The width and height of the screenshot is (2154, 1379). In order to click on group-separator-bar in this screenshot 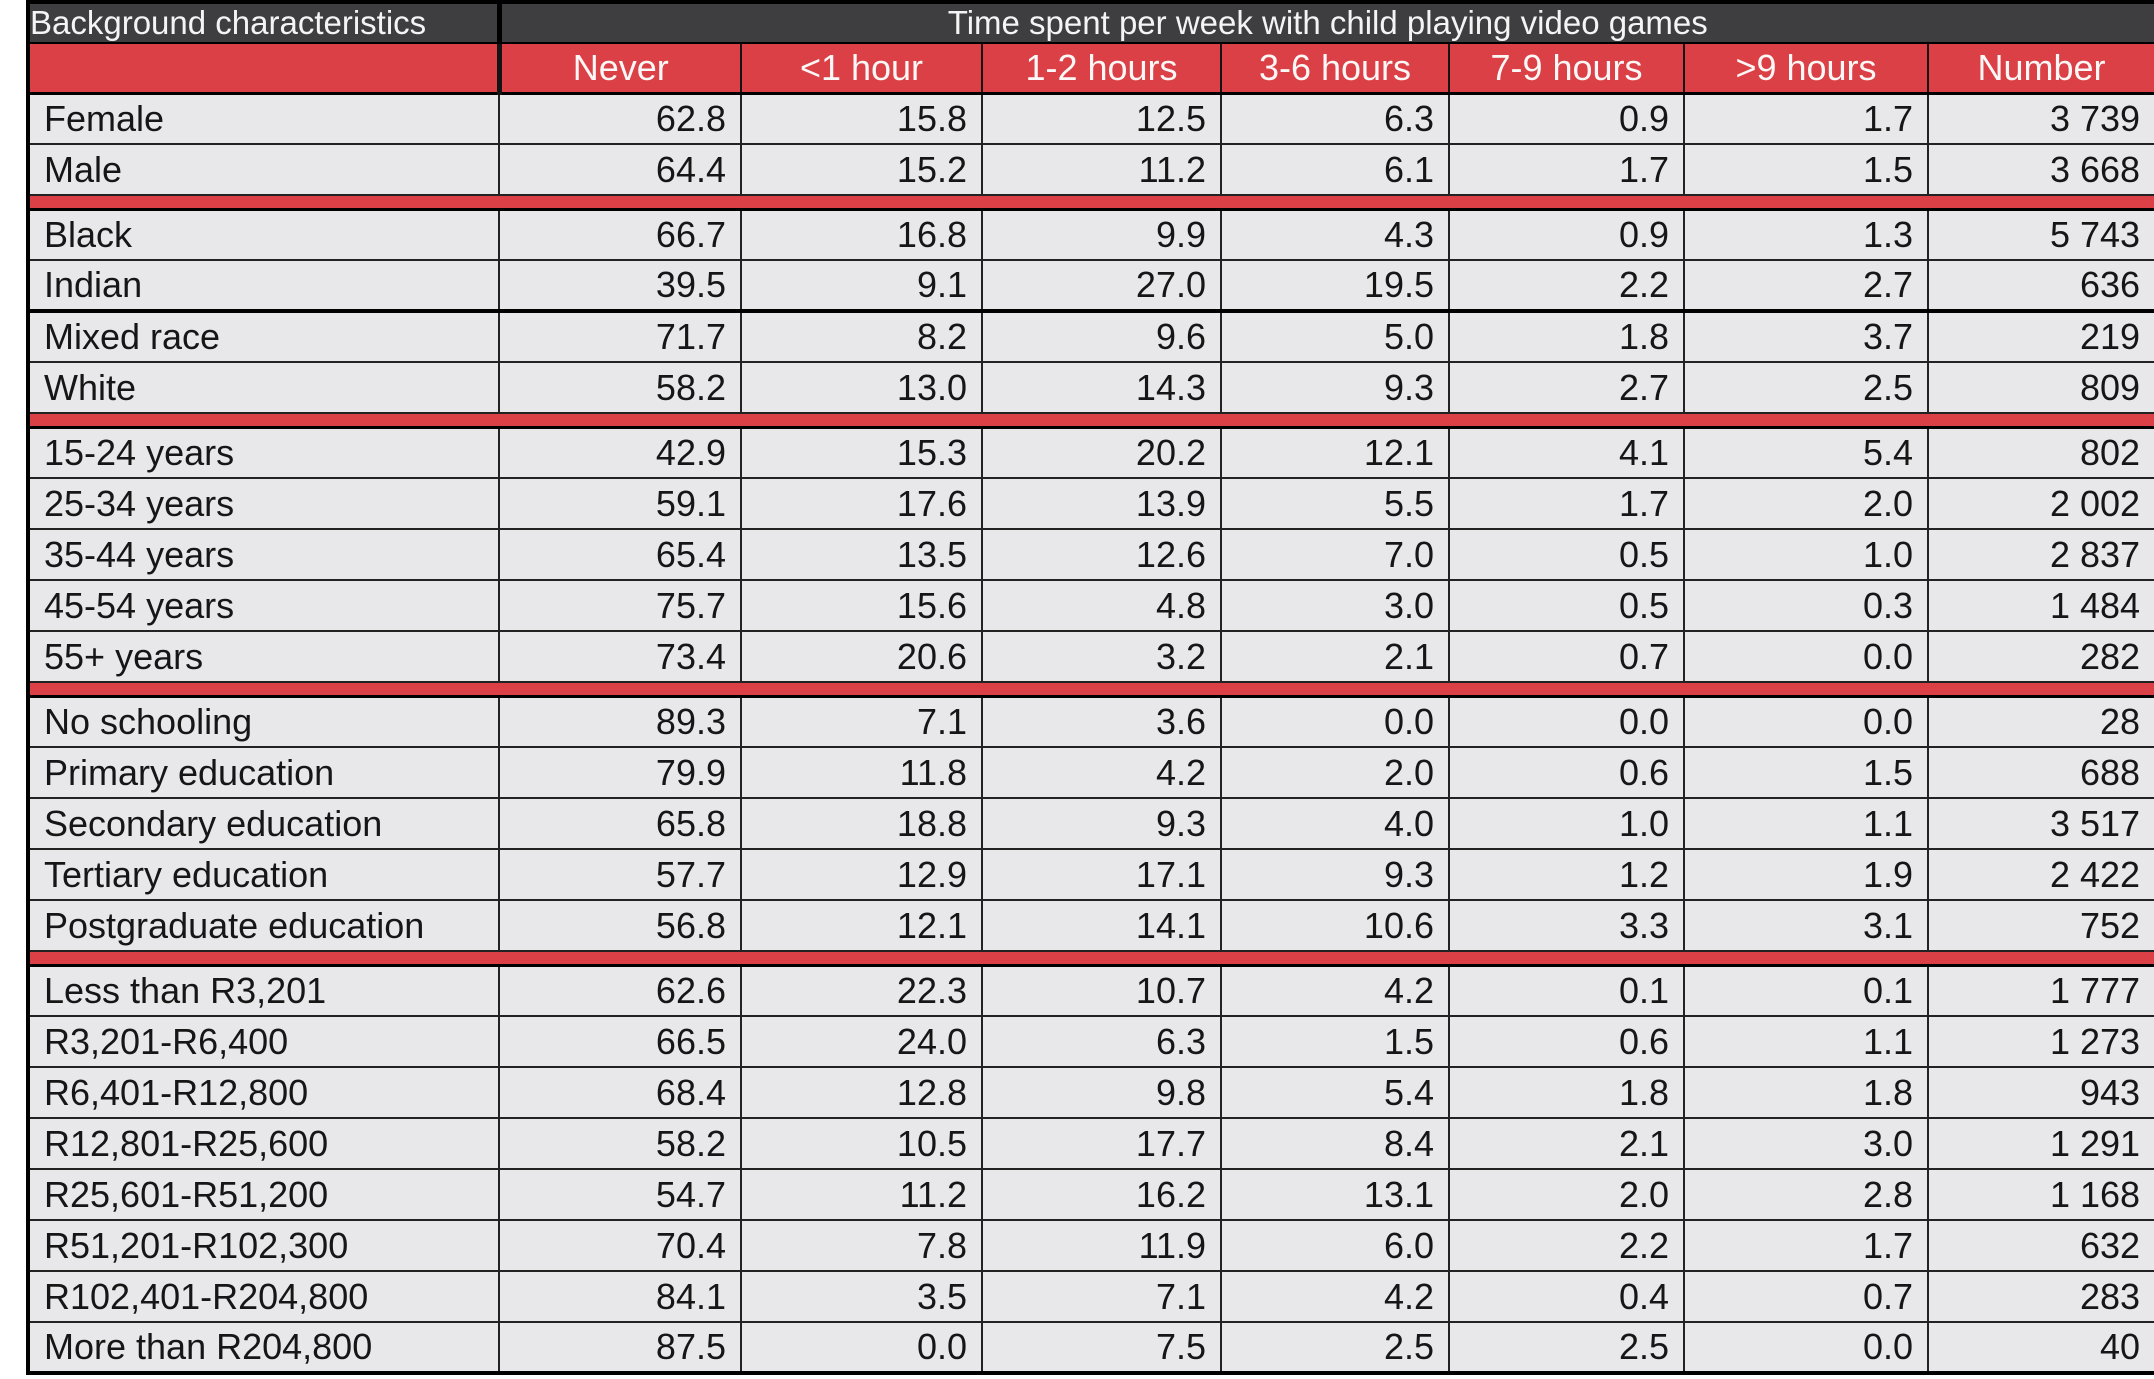, I will do `click(1091, 420)`.